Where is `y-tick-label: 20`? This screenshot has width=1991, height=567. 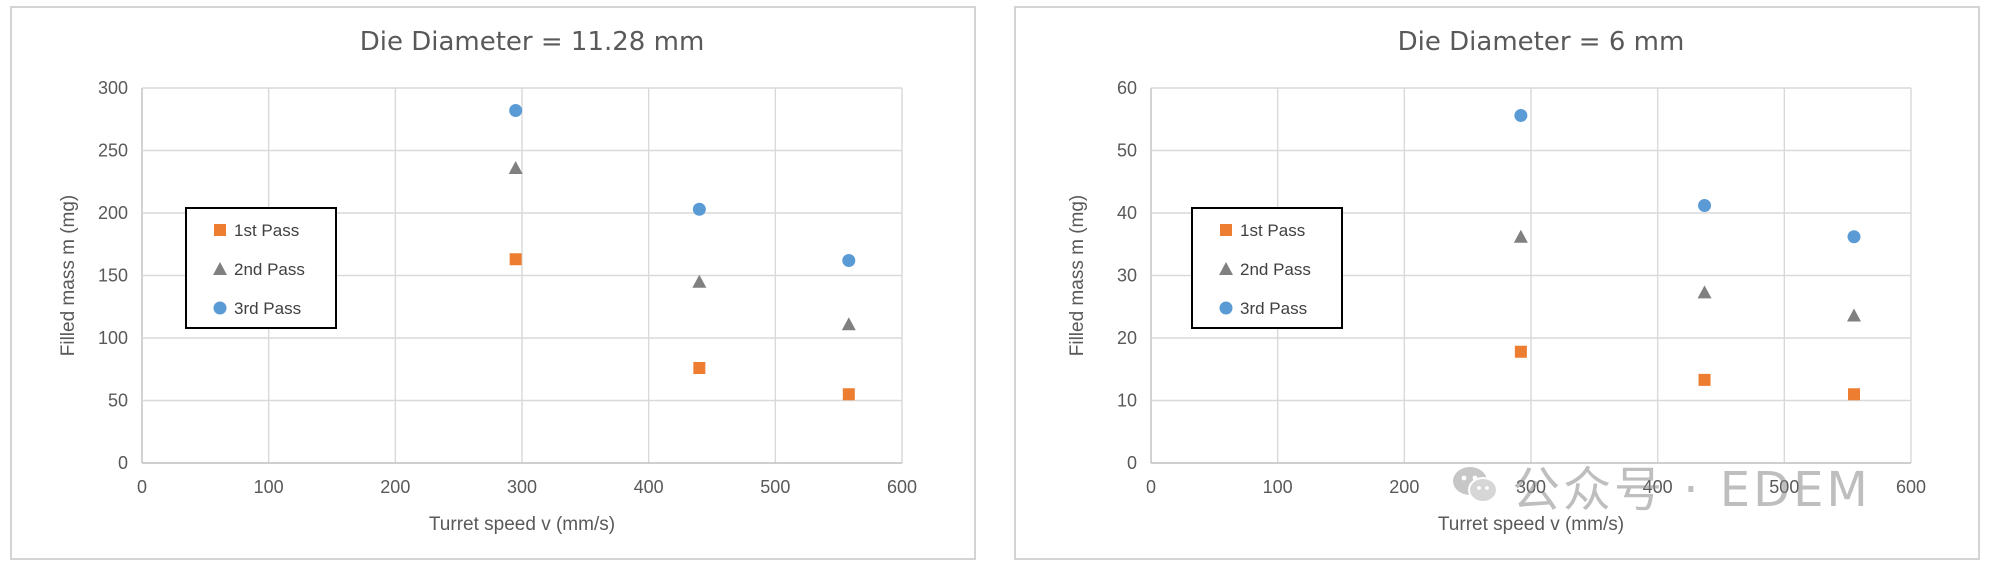 y-tick-label: 20 is located at coordinates (1127, 338).